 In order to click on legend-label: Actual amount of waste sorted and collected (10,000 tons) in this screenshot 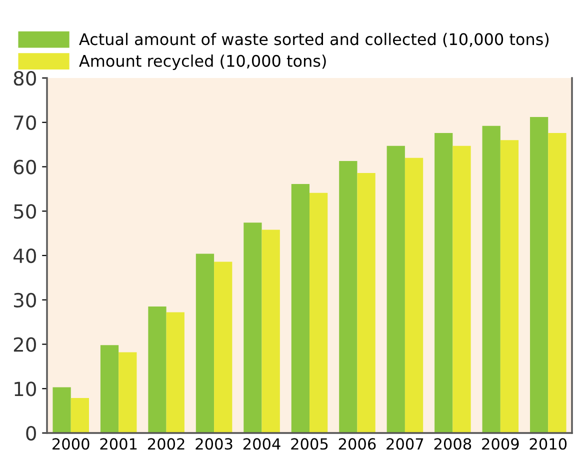, I will do `click(314, 40)`.